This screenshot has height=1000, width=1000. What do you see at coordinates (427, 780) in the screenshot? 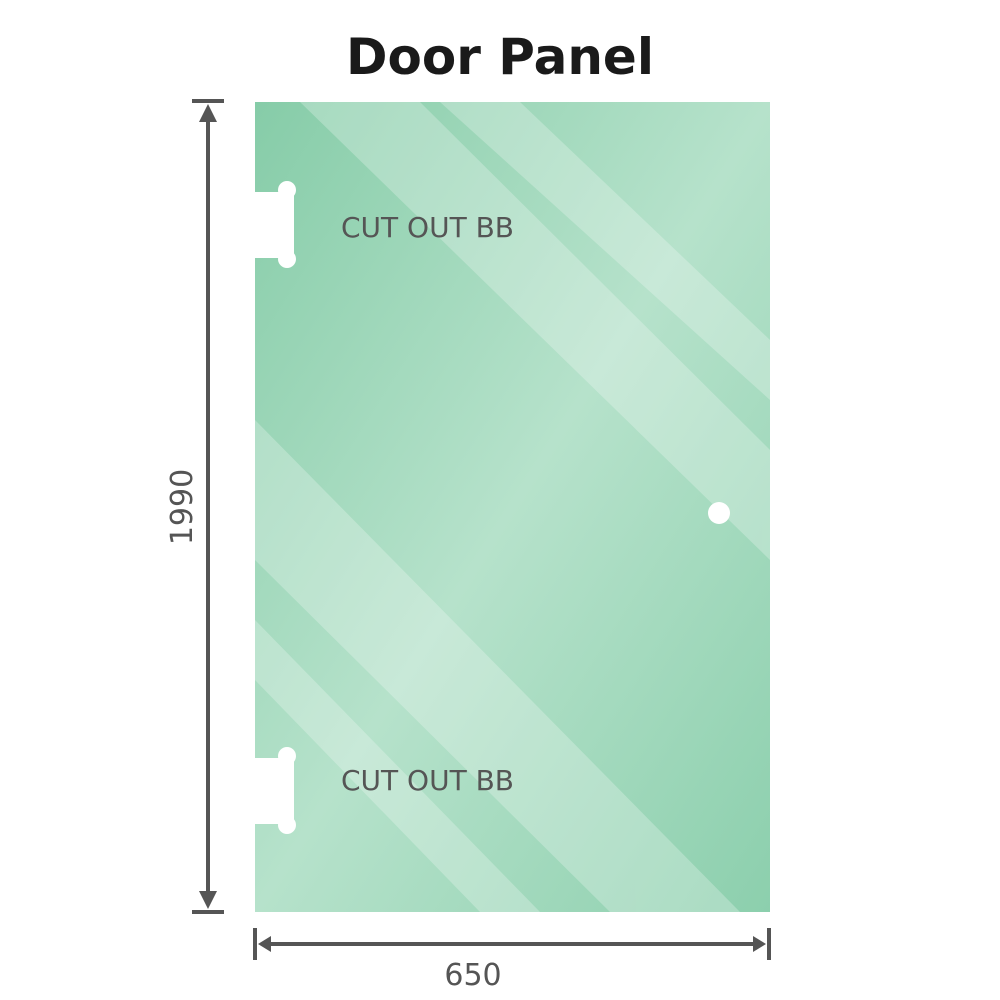
I see `cutout-label-bottom: CUT OUT BB` at bounding box center [427, 780].